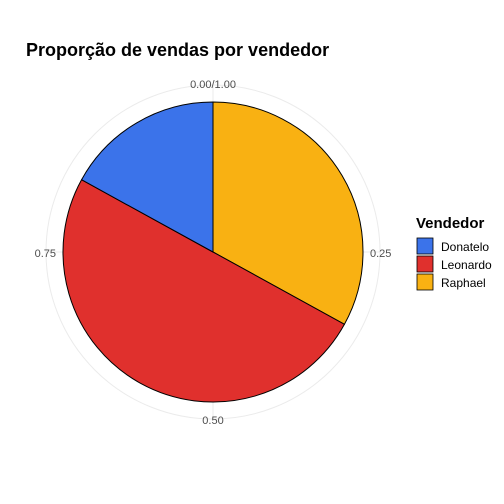  What do you see at coordinates (465, 247) in the screenshot?
I see `legend-label-donatelo: Donatelo` at bounding box center [465, 247].